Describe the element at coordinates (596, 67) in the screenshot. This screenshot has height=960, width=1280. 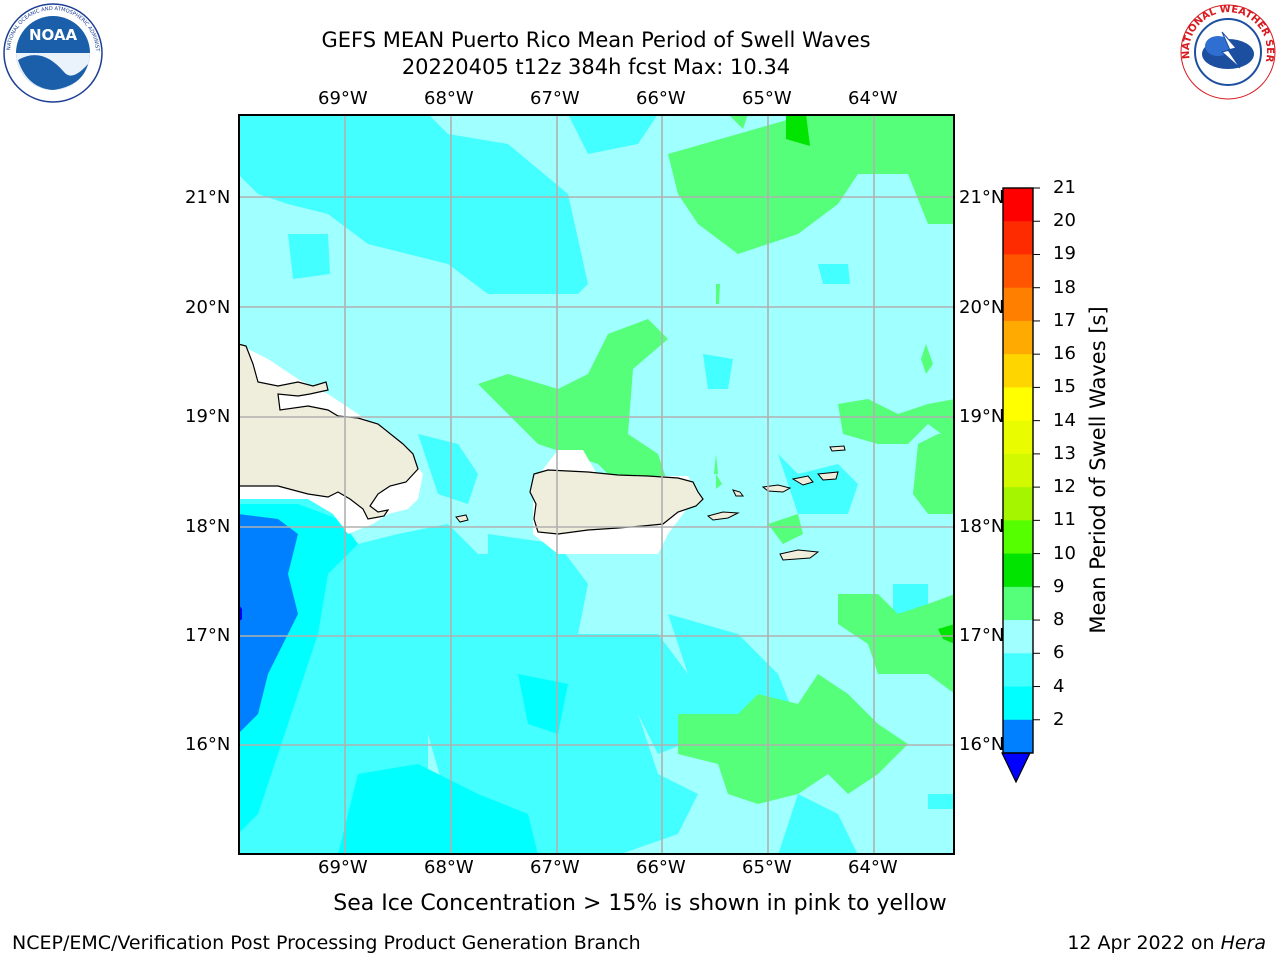
I see `map-subtitle: 20220405 t12z 384h fcst Max: 10.34` at that location.